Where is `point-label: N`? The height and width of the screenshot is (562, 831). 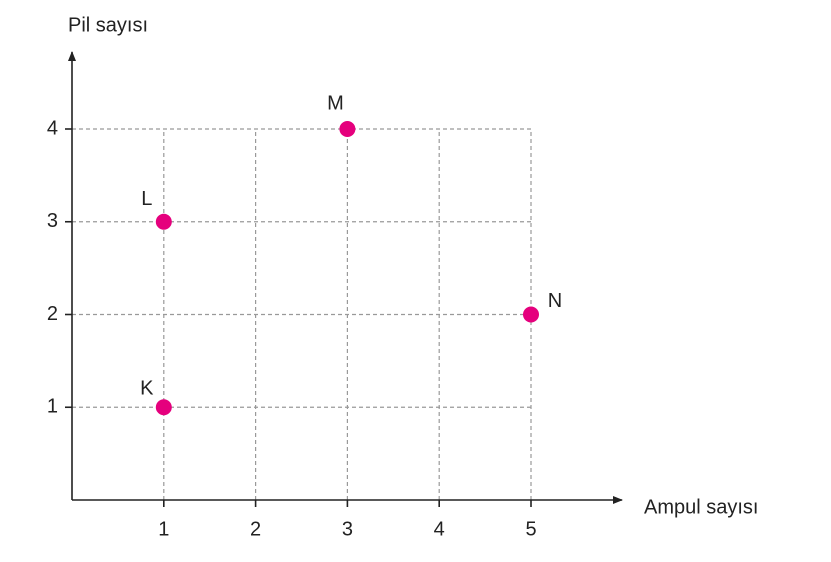
point-label: N is located at coordinates (555, 301).